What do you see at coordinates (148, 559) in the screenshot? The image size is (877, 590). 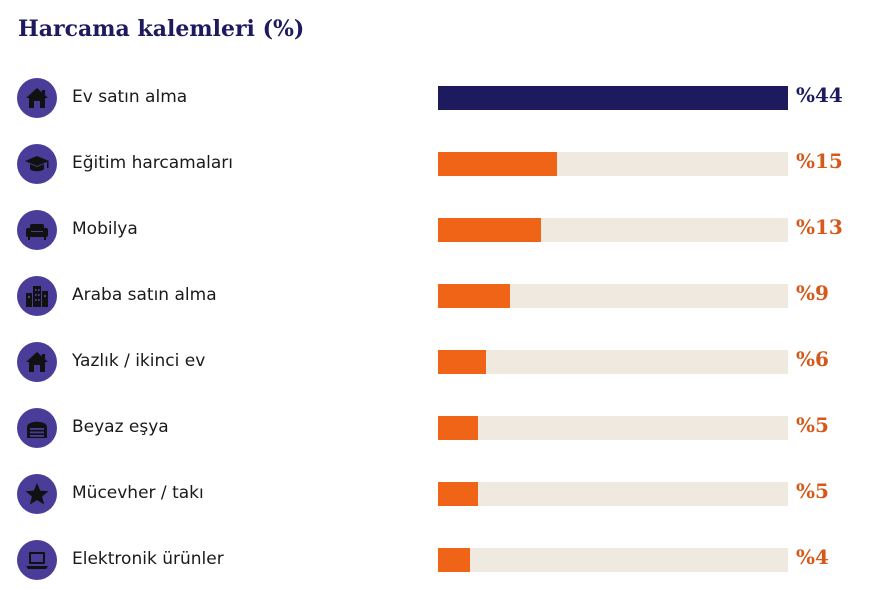 I see `category-label: Elektronik ürünler` at bounding box center [148, 559].